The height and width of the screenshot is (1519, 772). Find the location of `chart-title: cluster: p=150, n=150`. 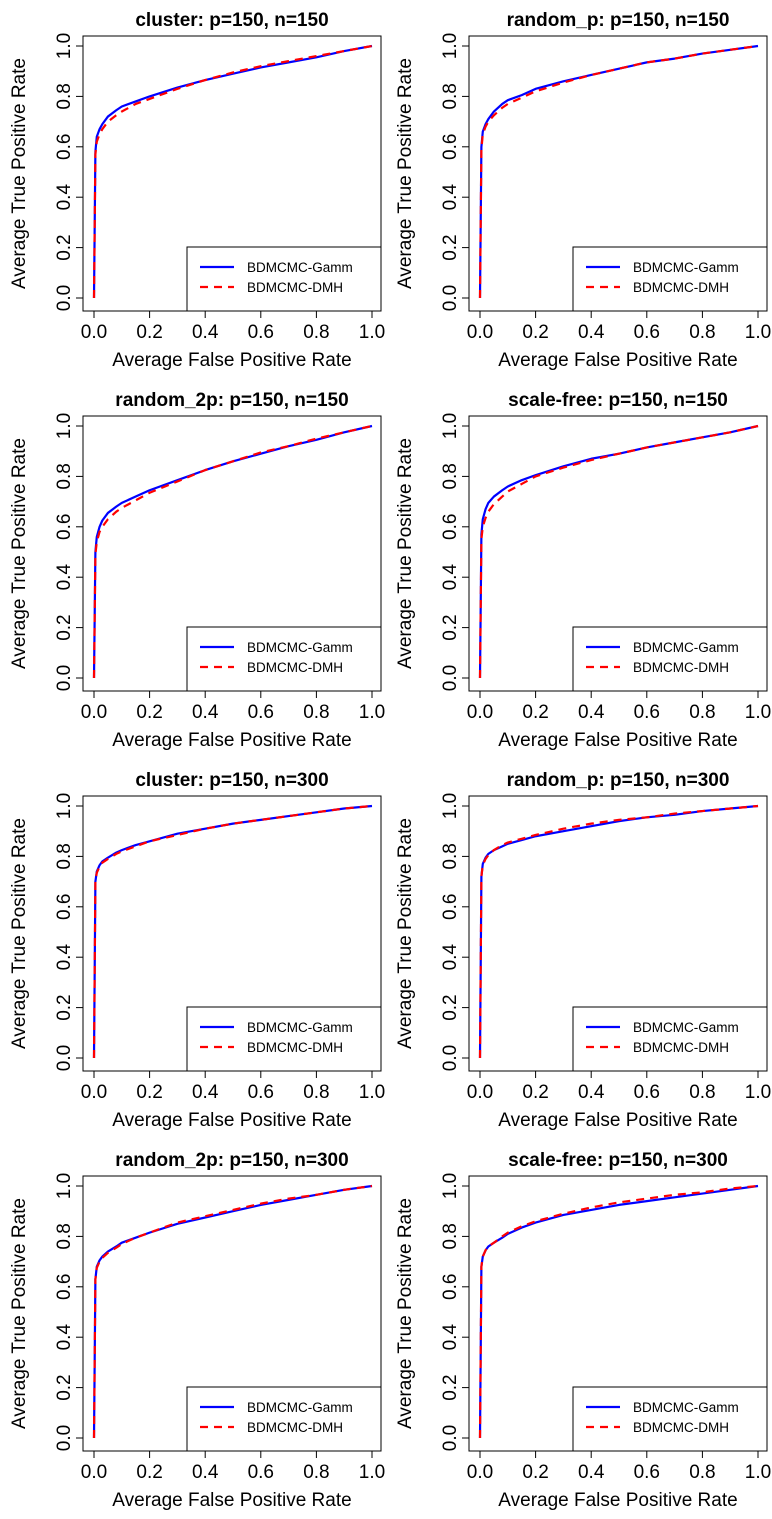

chart-title: cluster: p=150, n=150 is located at coordinates (231, 20).